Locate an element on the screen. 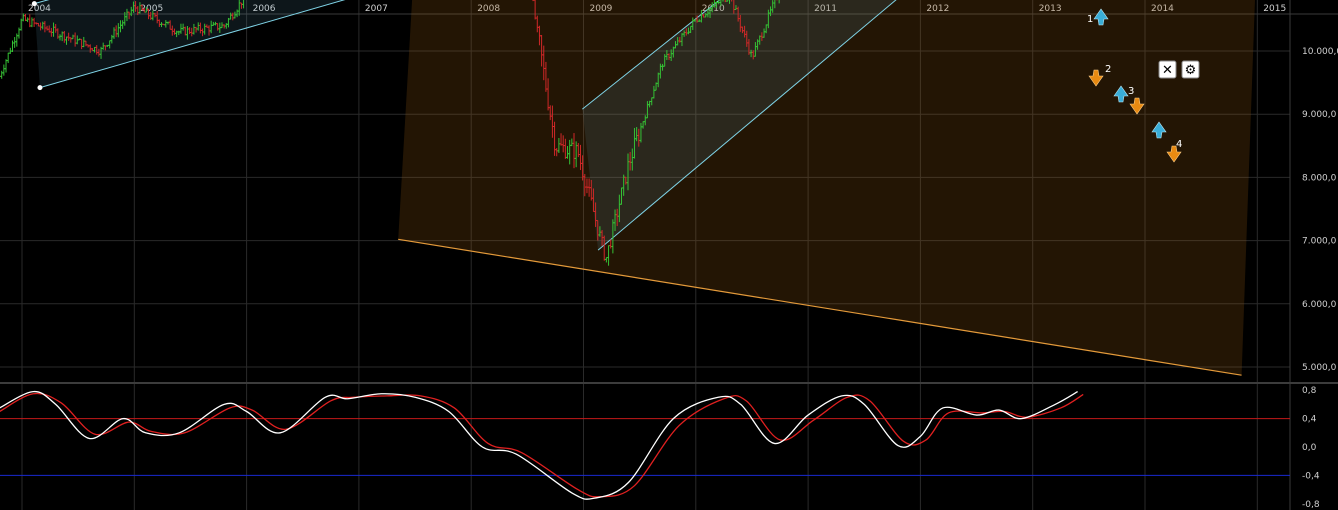  channel-annotations: 1 2 3 4 is located at coordinates (1134, 85).